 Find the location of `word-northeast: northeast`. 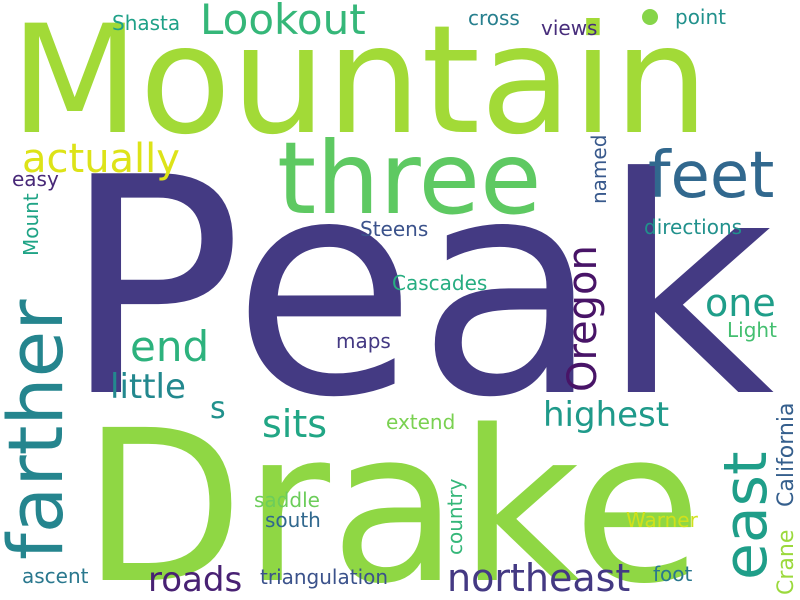

word-northeast: northeast is located at coordinates (538, 578).